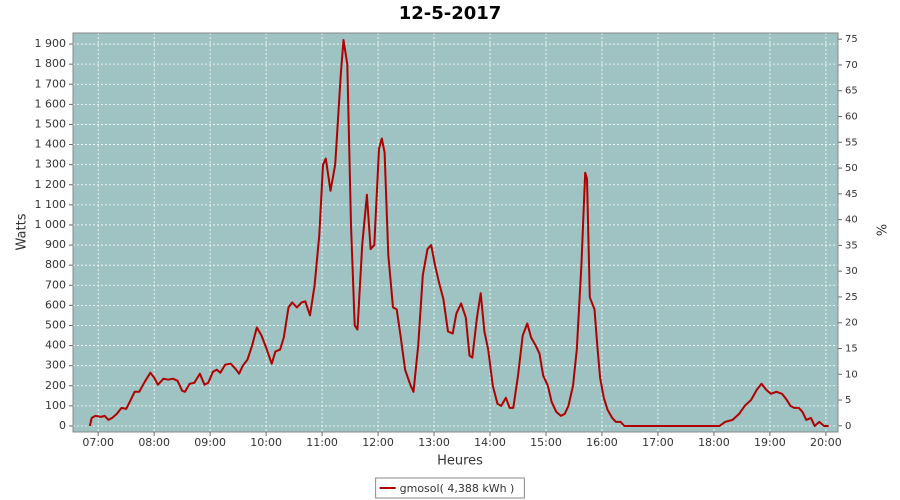  I want to click on y-tick-label: 0, so click(62, 425).